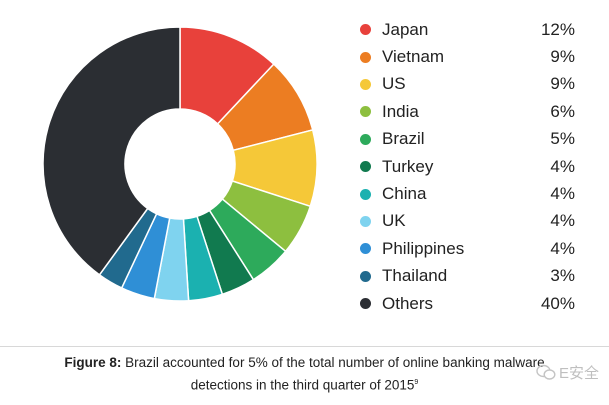 The width and height of the screenshot is (609, 405). I want to click on legend-value: 3%, so click(562, 276).